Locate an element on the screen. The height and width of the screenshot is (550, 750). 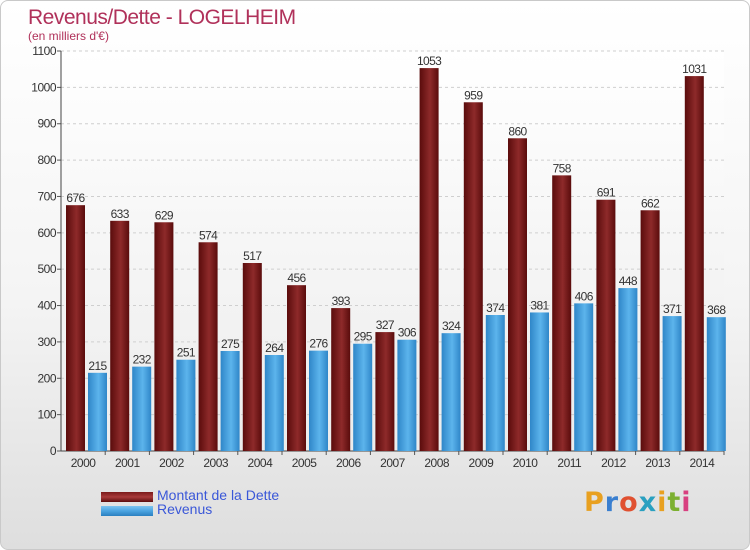
data-label-debt: 676 is located at coordinates (75, 198).